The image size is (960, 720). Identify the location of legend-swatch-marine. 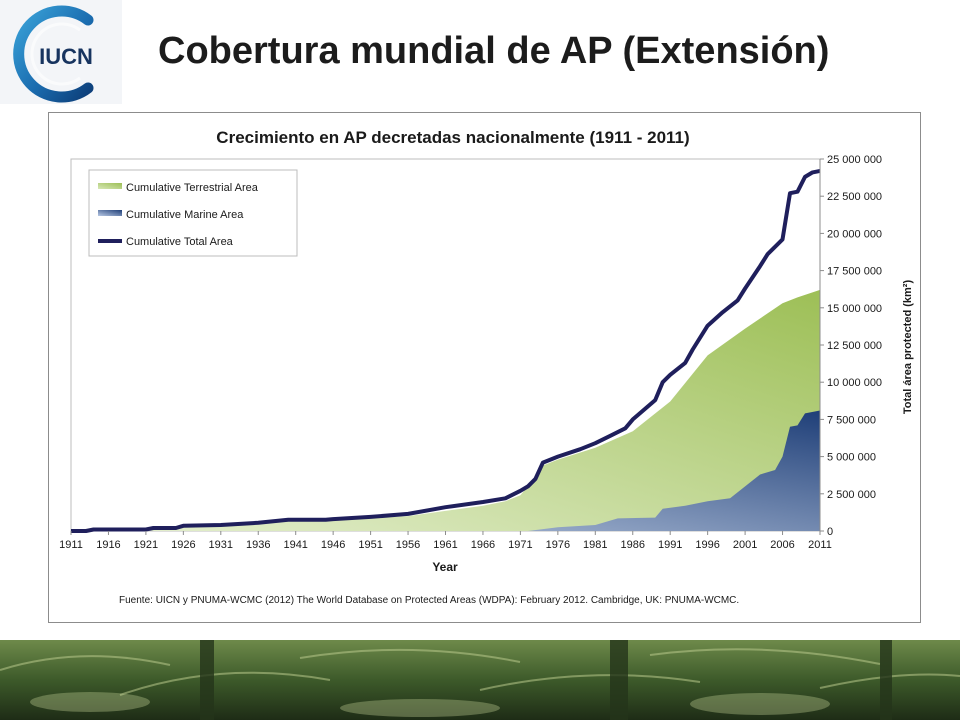
(110, 213).